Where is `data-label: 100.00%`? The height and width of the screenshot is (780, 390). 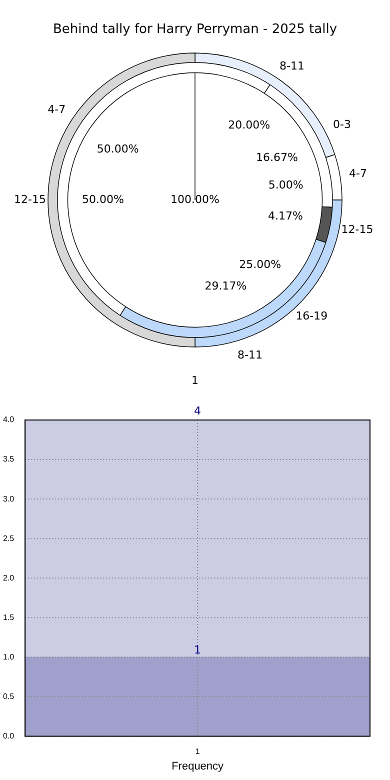
data-label: 100.00% is located at coordinates (195, 199).